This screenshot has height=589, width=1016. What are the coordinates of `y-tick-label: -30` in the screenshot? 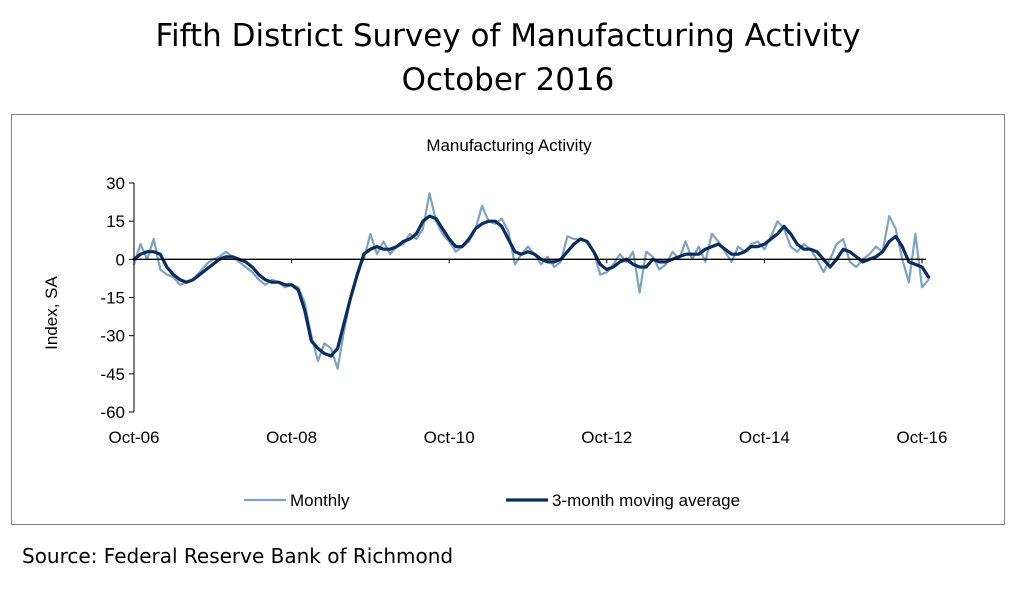 It's located at (112, 336).